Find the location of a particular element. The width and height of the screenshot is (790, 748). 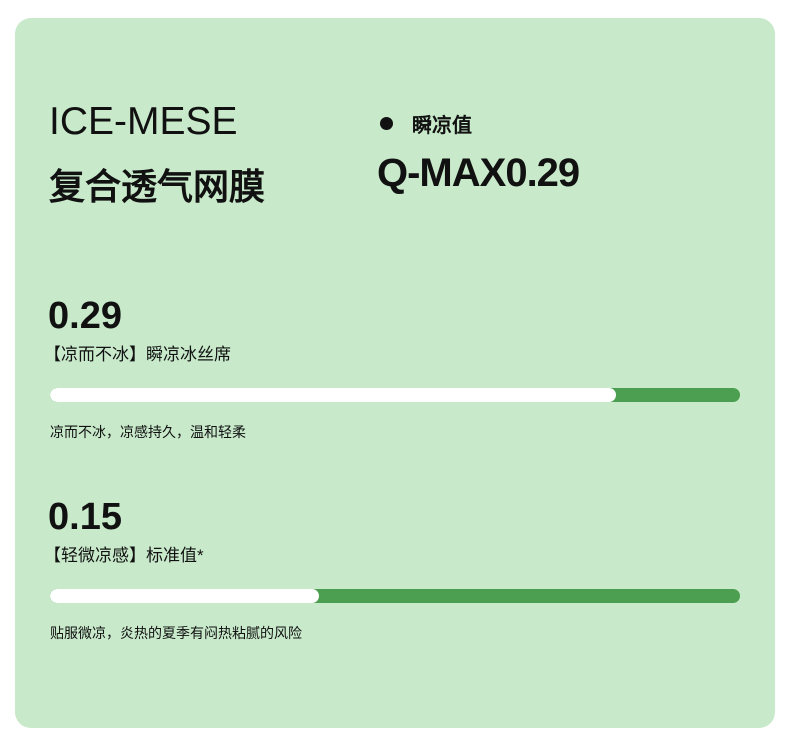

item-label: 【凉而不冰】瞬凉冰丝席 is located at coordinates (137, 354).